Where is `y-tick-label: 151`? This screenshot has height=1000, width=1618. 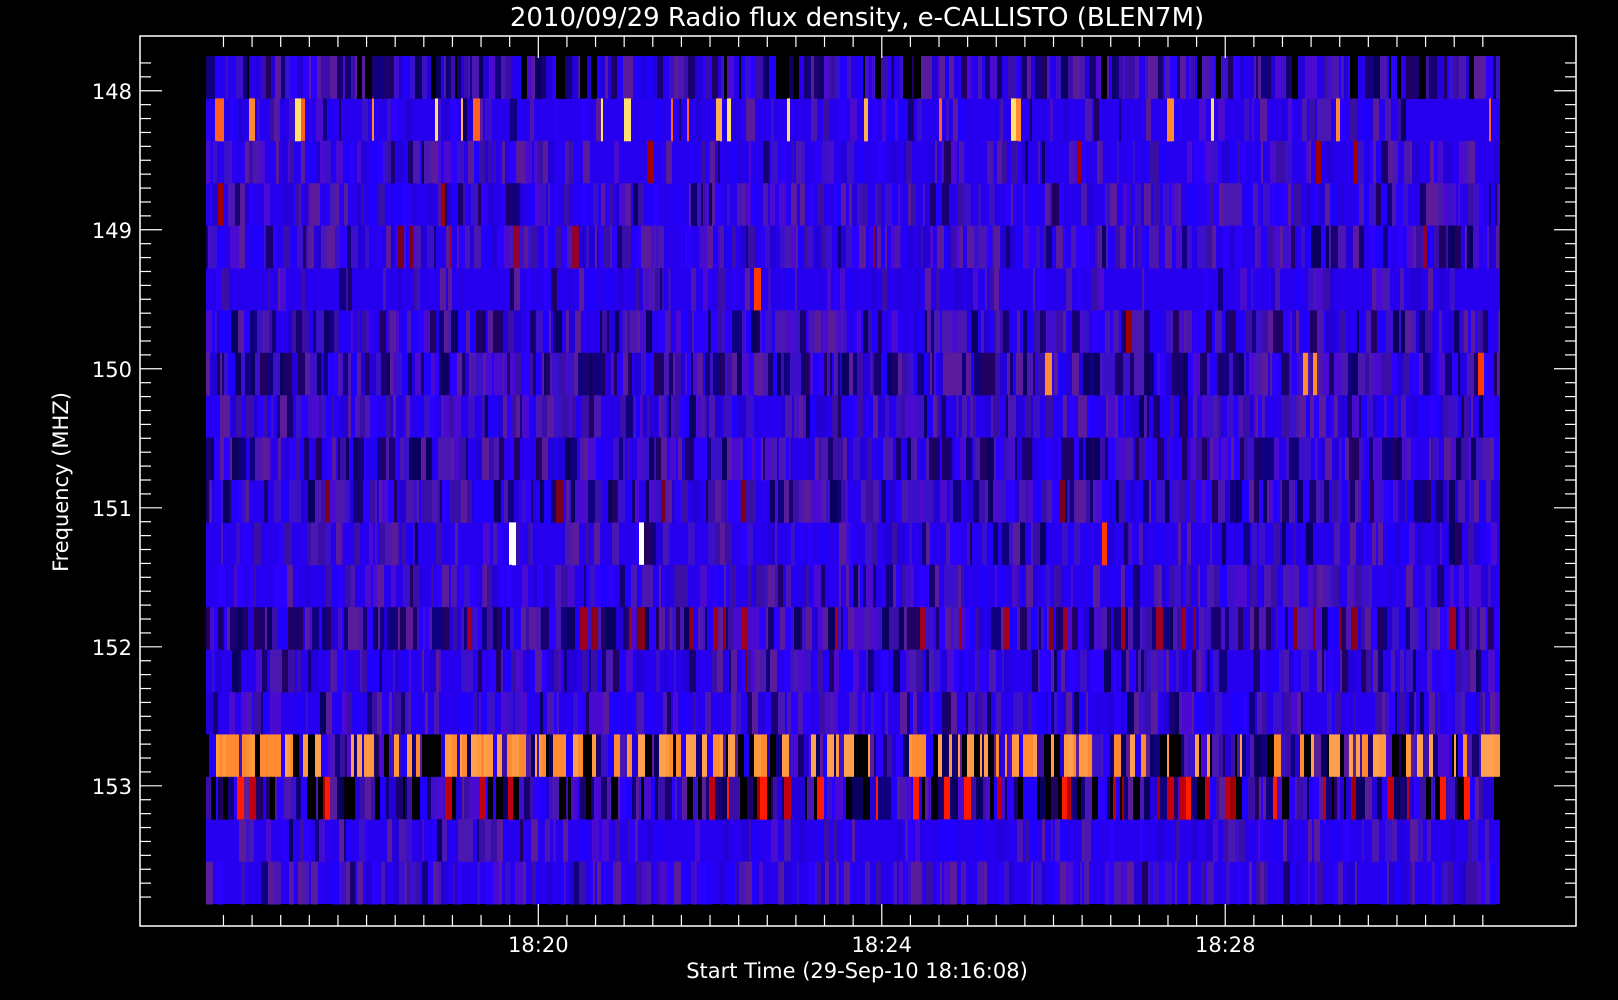
y-tick-label: 151 is located at coordinates (112, 509).